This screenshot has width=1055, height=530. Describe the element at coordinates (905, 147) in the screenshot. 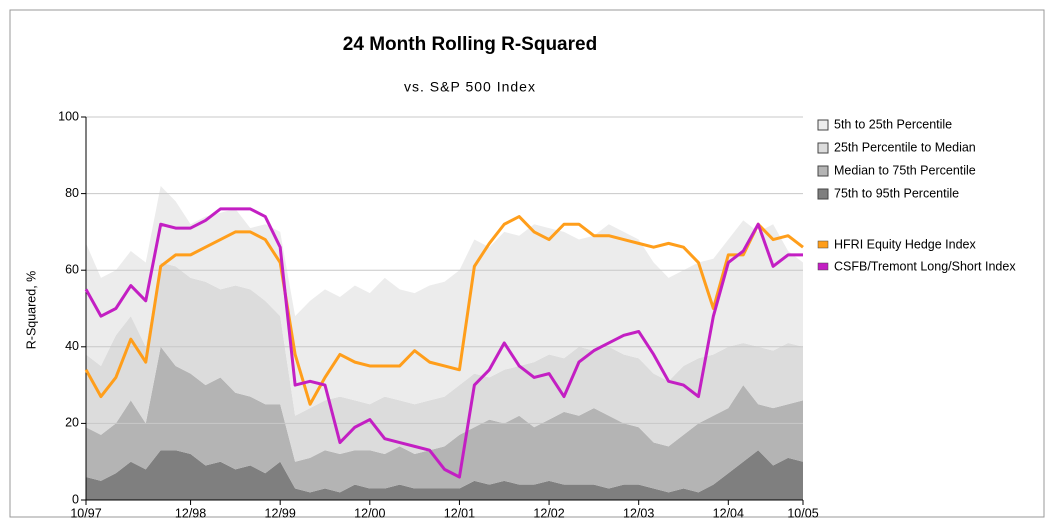

I see `legend-label: 25th Percentile to Median` at that location.